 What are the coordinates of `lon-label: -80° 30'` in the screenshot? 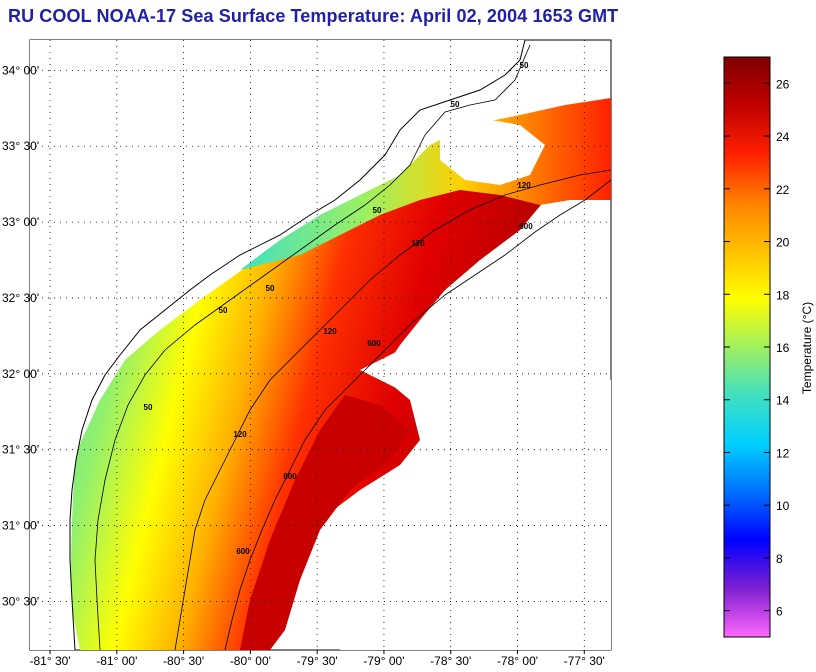 It's located at (183, 661).